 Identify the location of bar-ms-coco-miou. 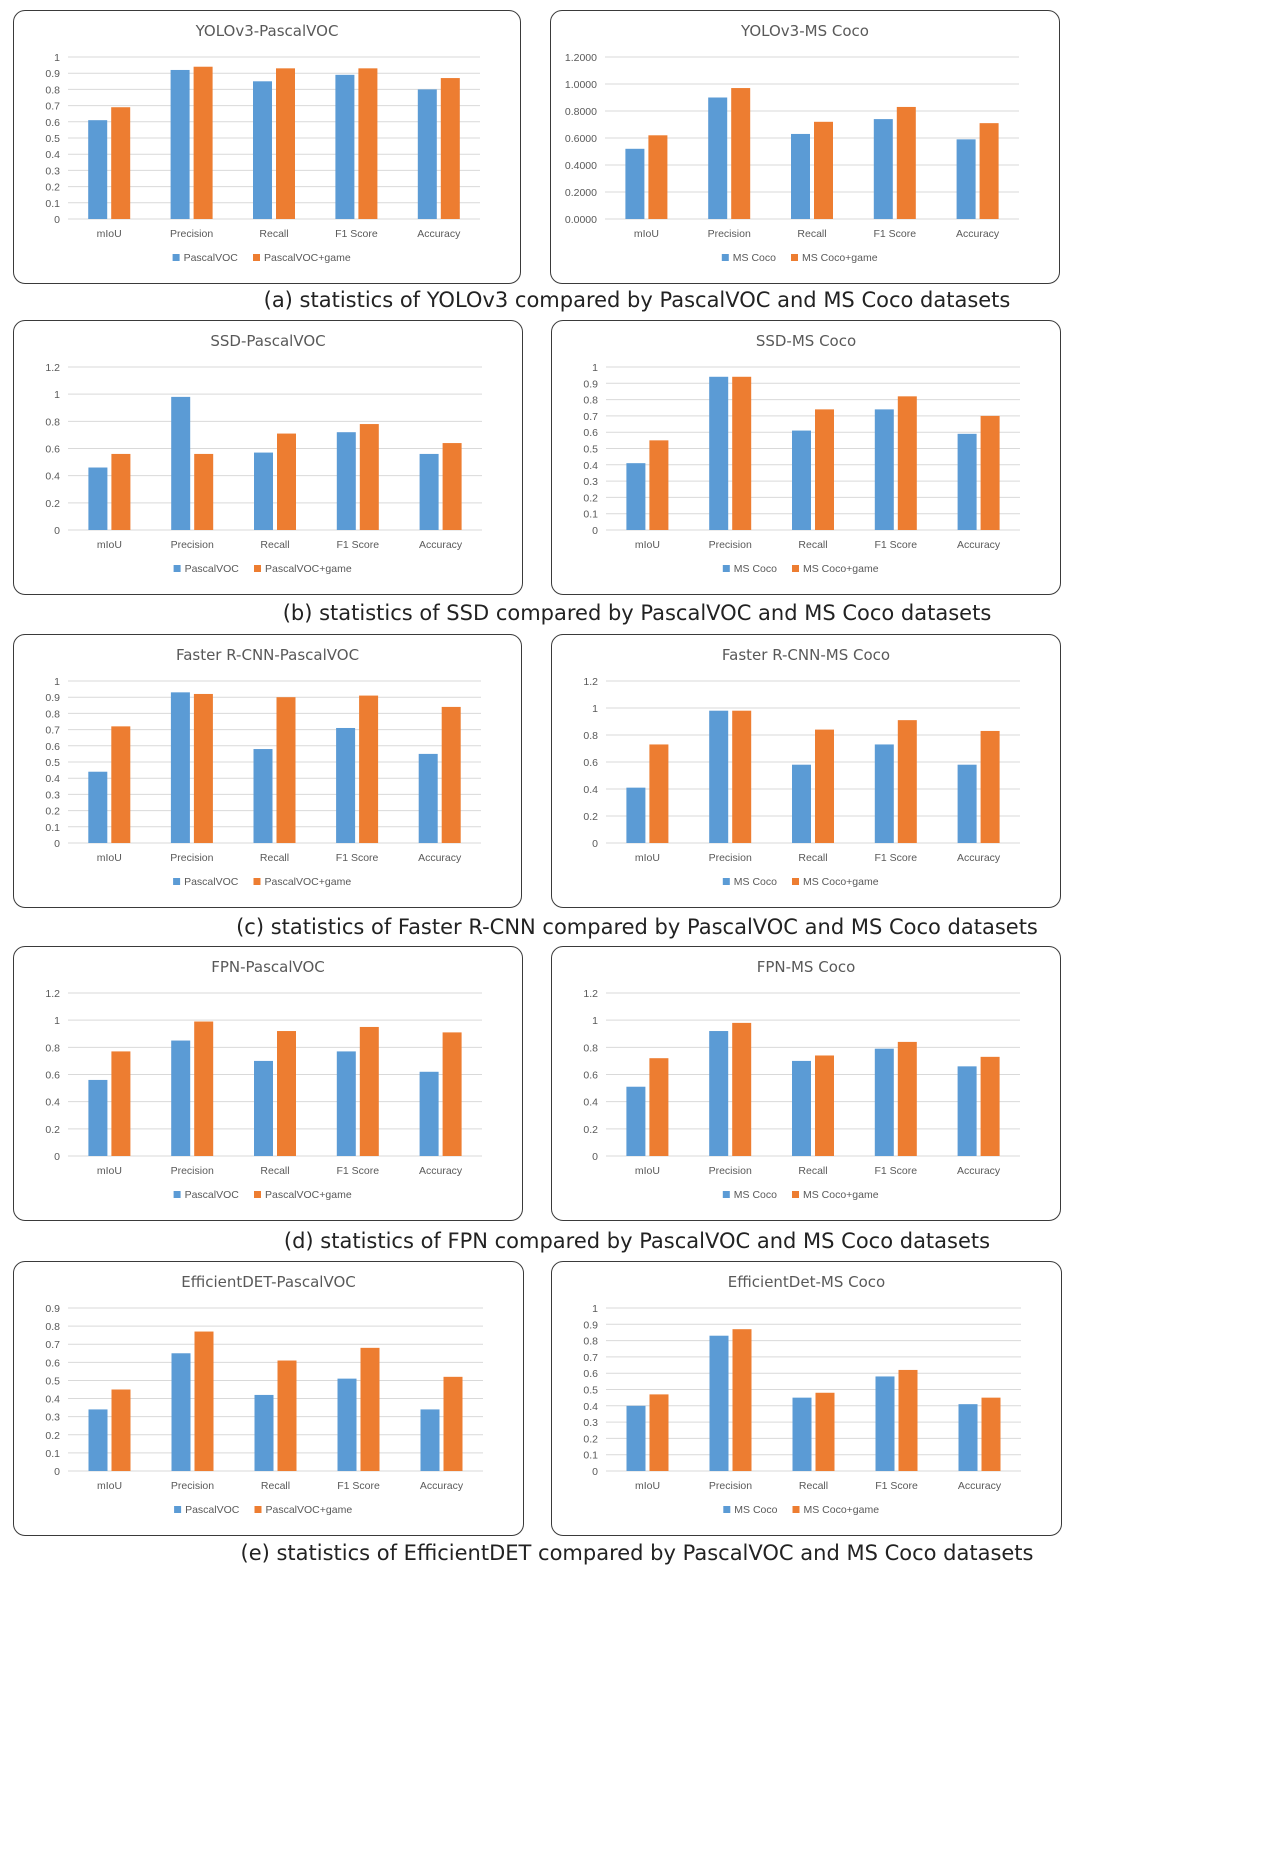
(636, 815).